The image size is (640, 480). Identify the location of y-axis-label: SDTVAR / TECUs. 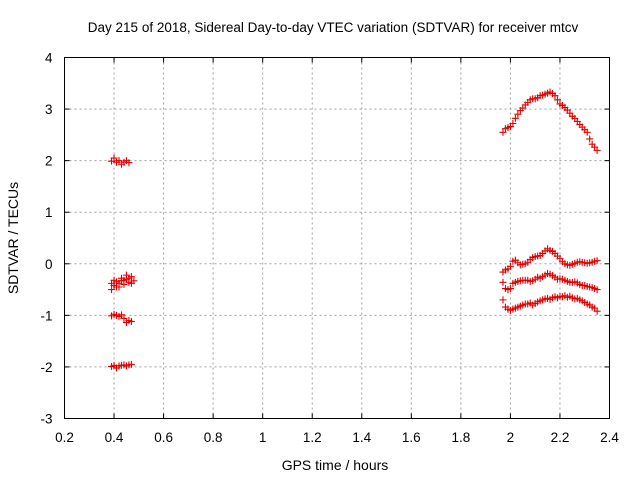
(13, 238).